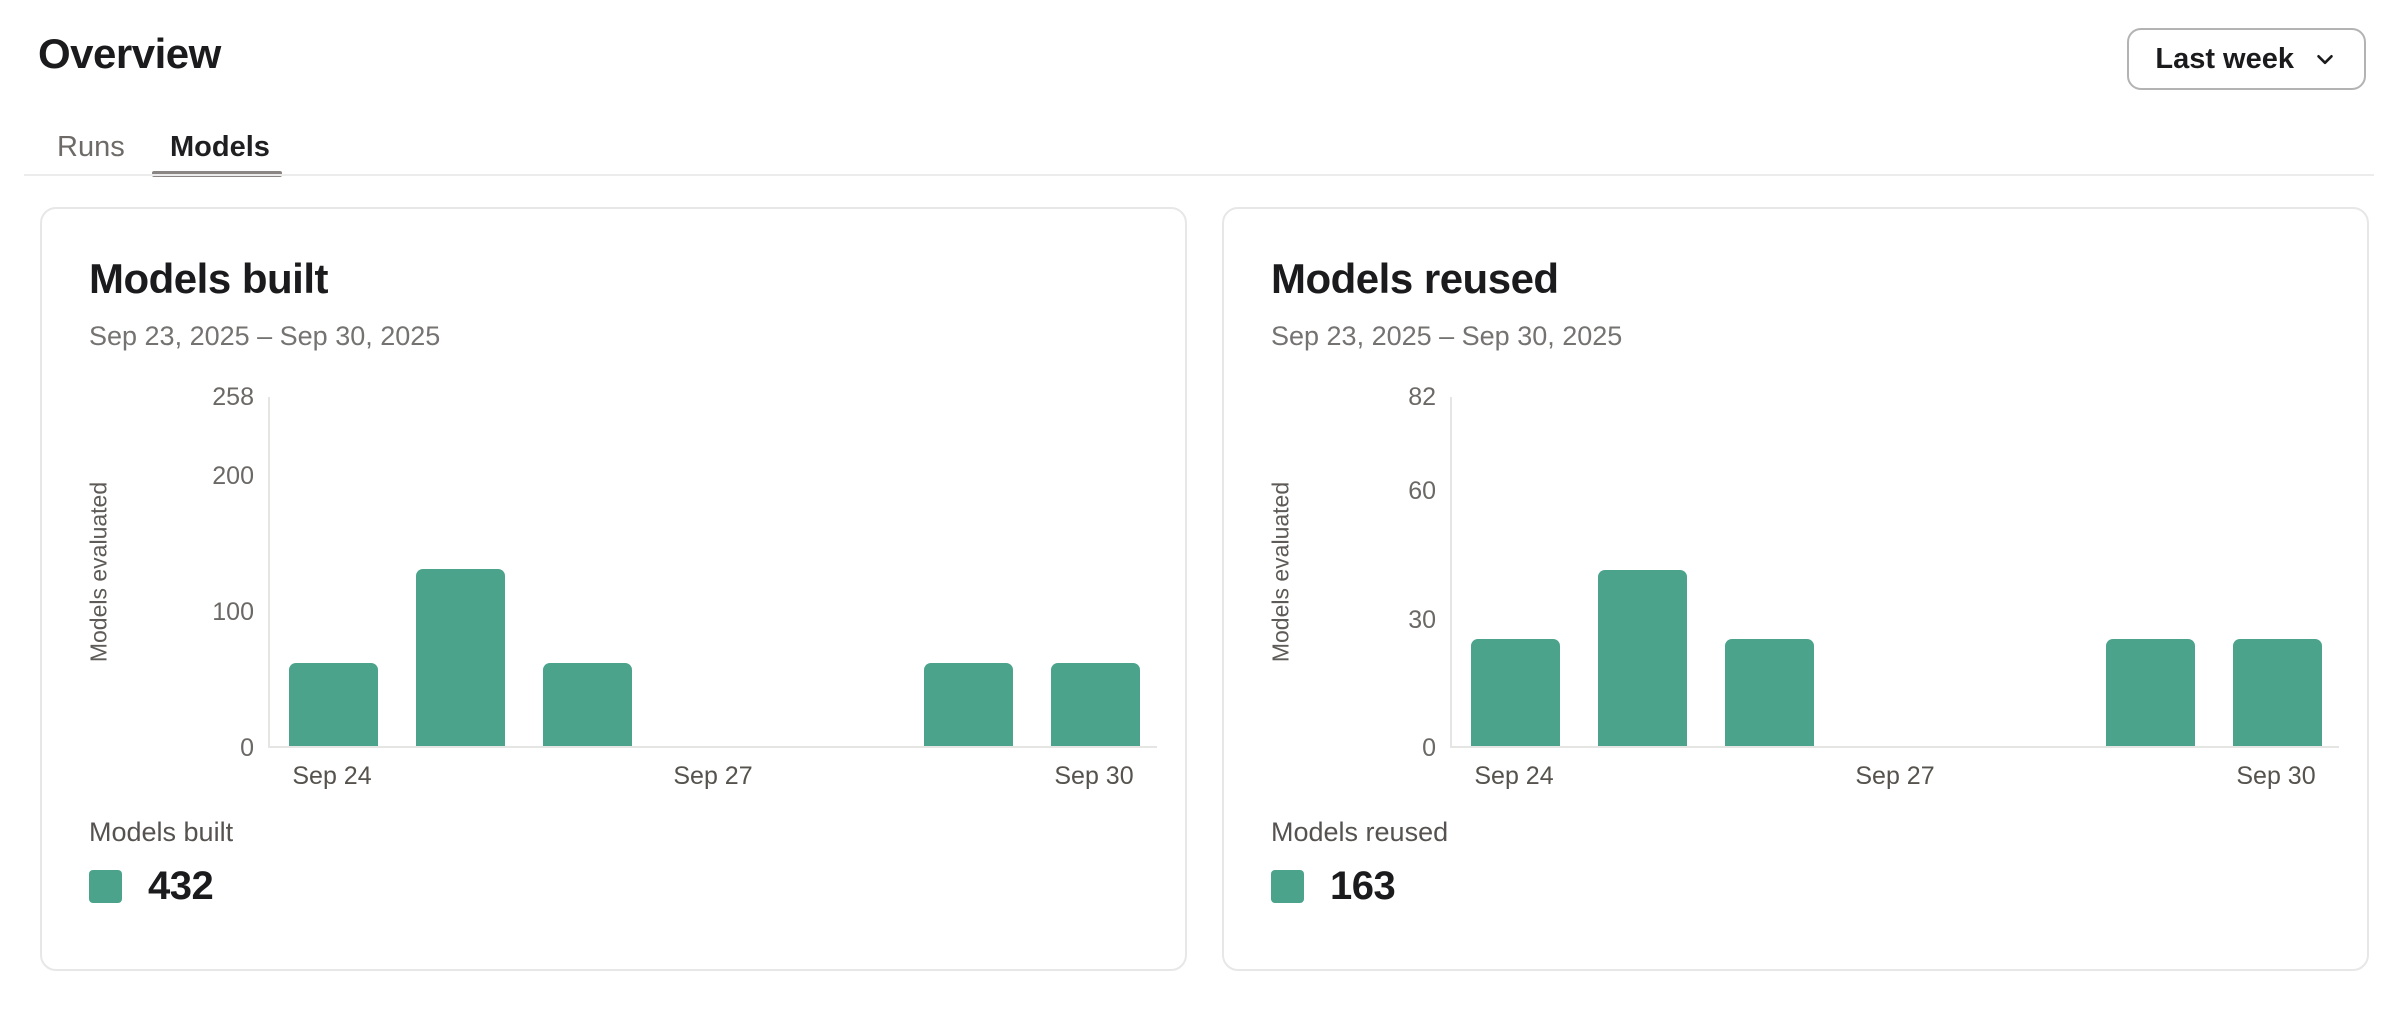  Describe the element at coordinates (1363, 886) in the screenshot. I see `legend-total-value: 163` at that location.